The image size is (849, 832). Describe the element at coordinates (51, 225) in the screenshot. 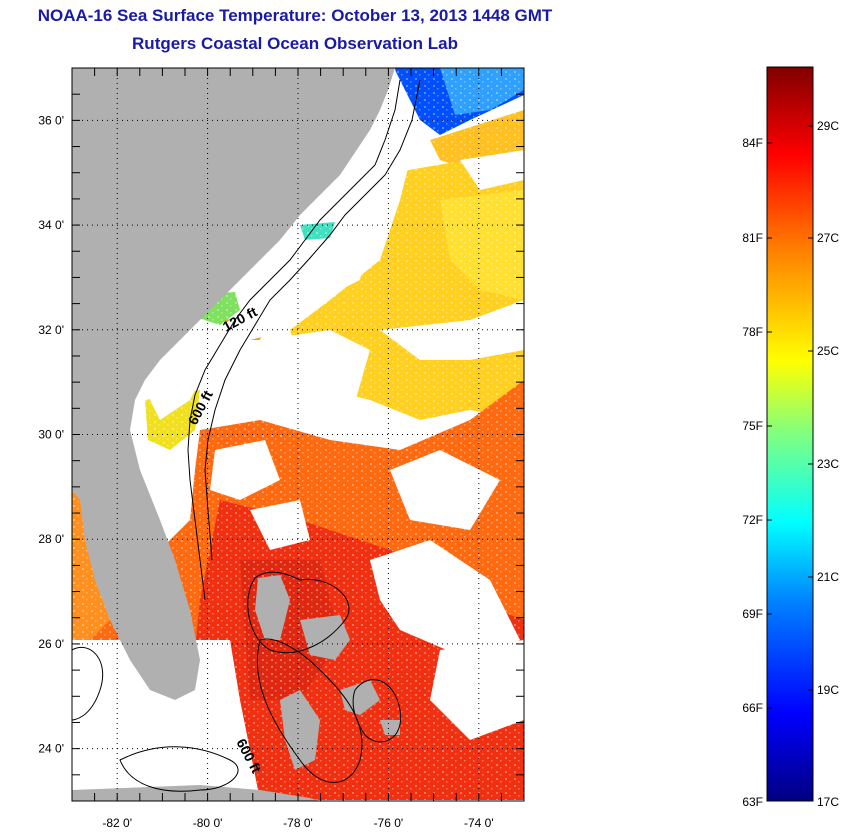

I see `lat-tick-label: 34 0'` at that location.